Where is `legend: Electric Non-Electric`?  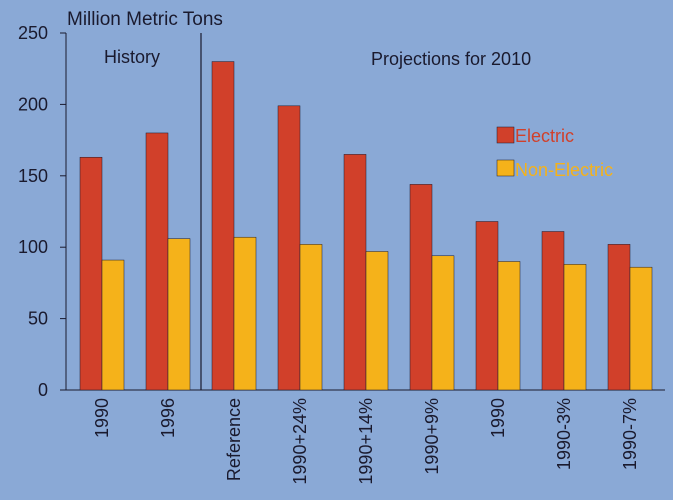
legend: Electric Non-Electric is located at coordinates (554, 153).